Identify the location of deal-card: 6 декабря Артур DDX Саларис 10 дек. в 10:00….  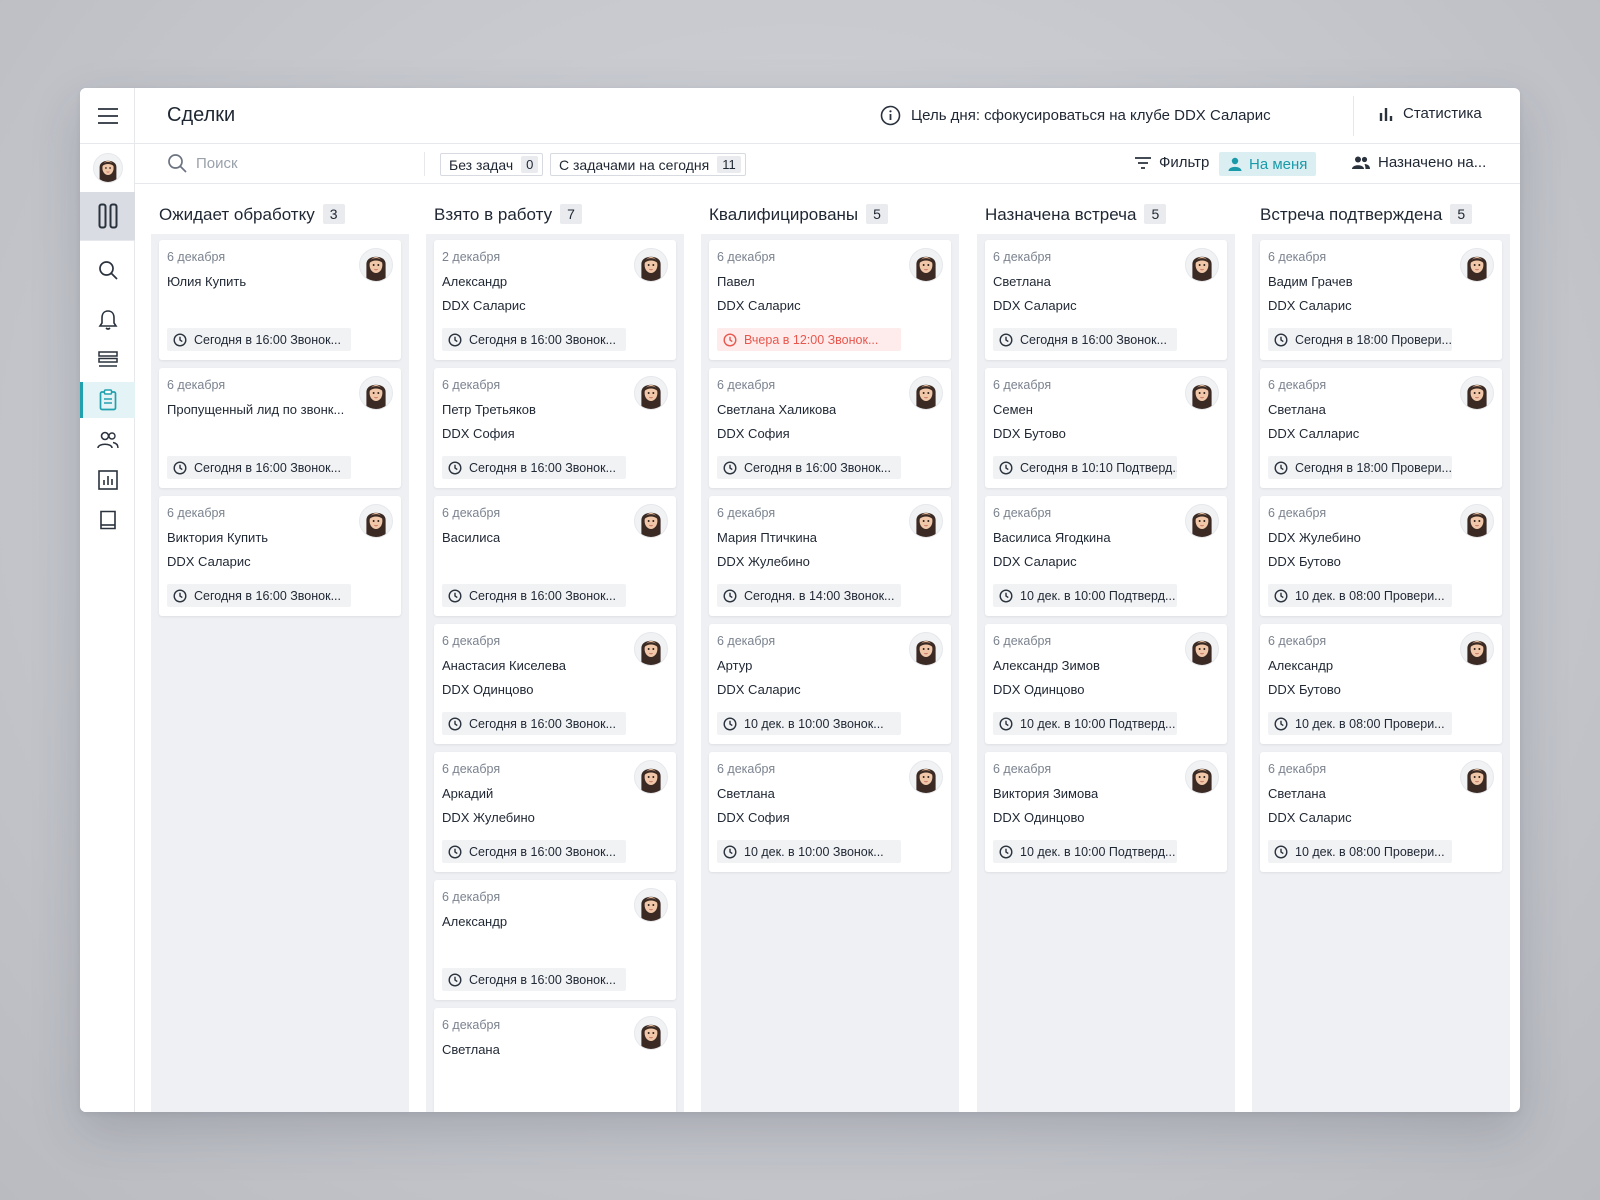
(830, 684).